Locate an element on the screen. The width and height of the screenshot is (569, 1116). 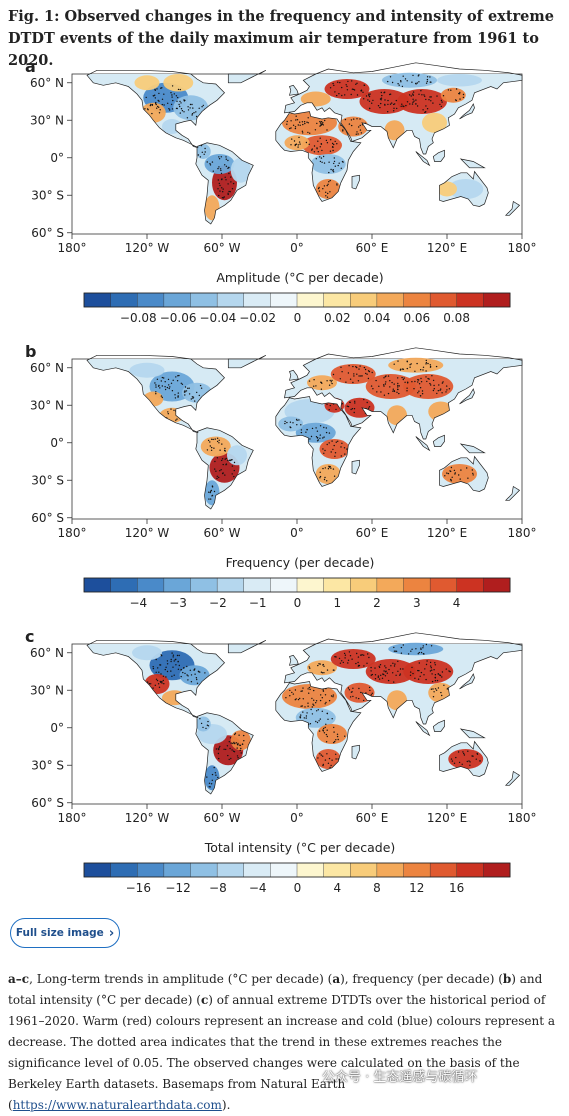
colorbar-tick-label: −0.04 is located at coordinates (218, 318).